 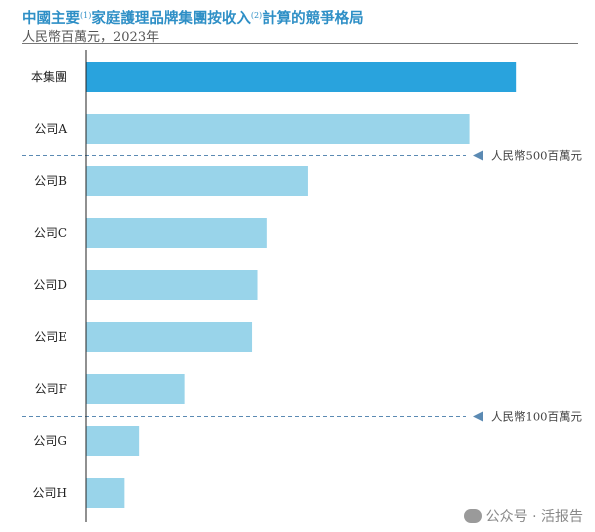 I want to click on category-label-5: 公司D, so click(x=50, y=285).